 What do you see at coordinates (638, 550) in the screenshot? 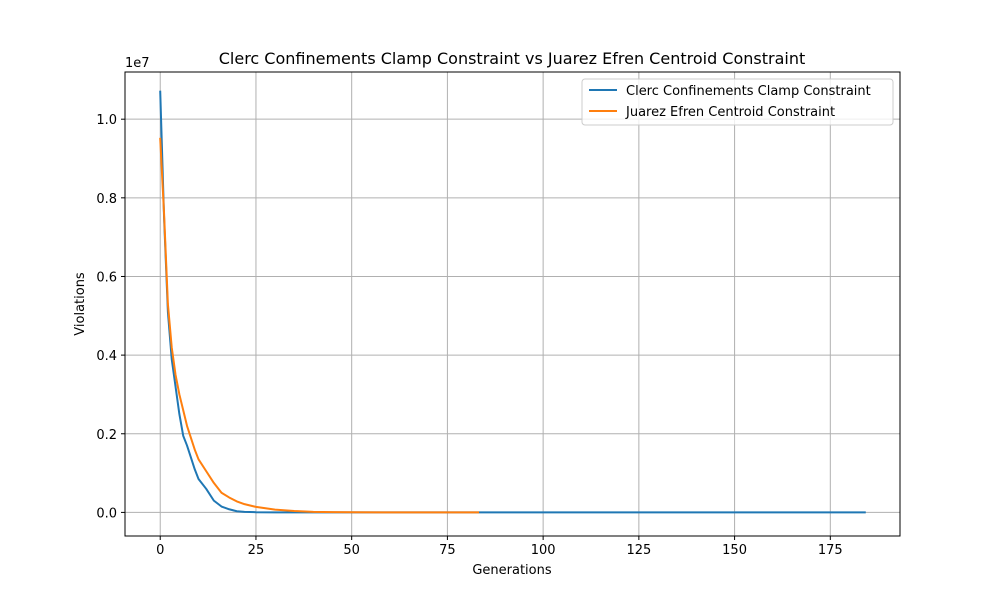
I see `x-tick-label: 125` at bounding box center [638, 550].